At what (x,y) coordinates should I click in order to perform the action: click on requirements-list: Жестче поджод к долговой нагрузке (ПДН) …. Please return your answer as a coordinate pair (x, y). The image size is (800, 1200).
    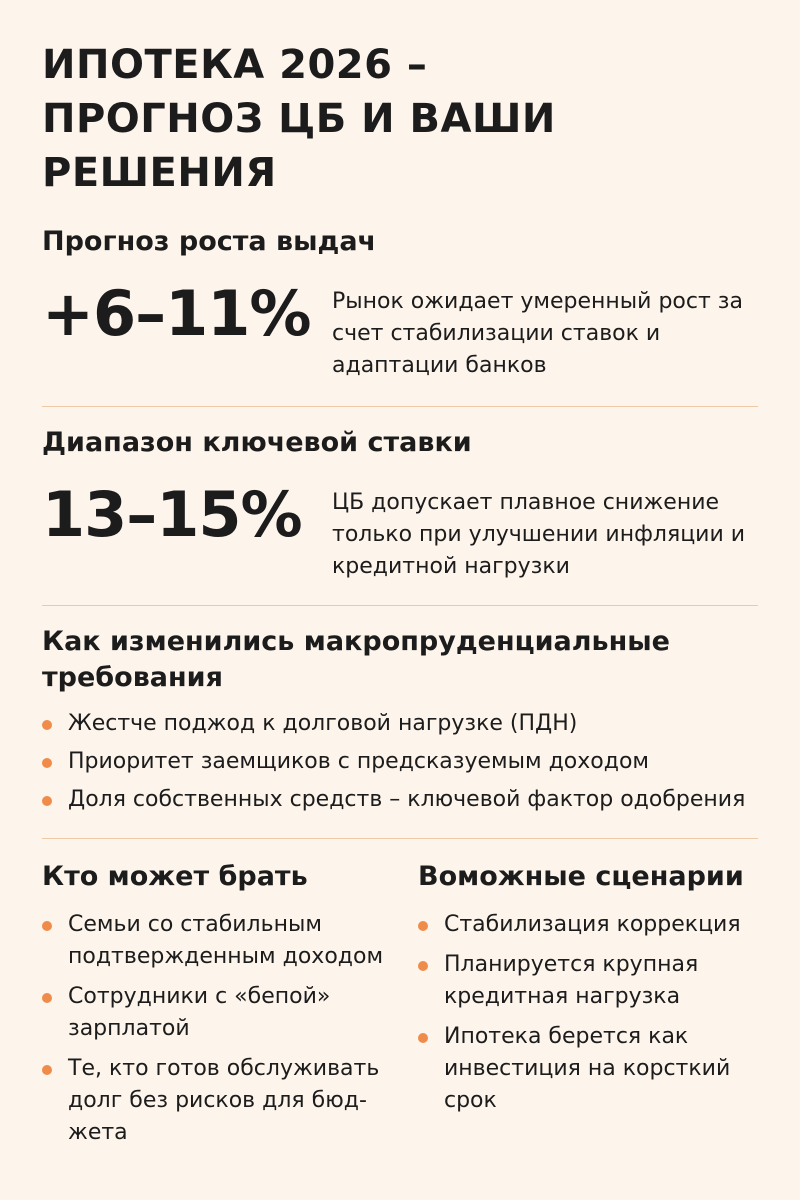
    Looking at the image, I should click on (400, 762).